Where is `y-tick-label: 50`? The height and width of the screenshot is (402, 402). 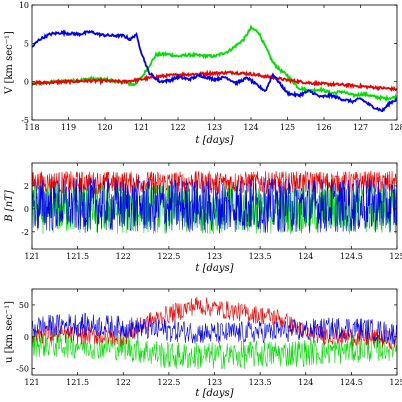
y-tick-label: 50 is located at coordinates (24, 305).